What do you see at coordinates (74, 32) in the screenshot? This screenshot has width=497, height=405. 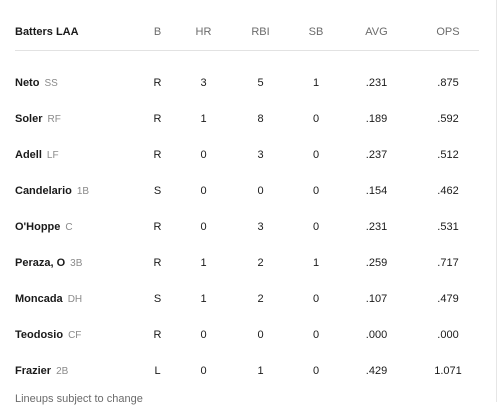 I see `header-team-batters: Batters LAA` at bounding box center [74, 32].